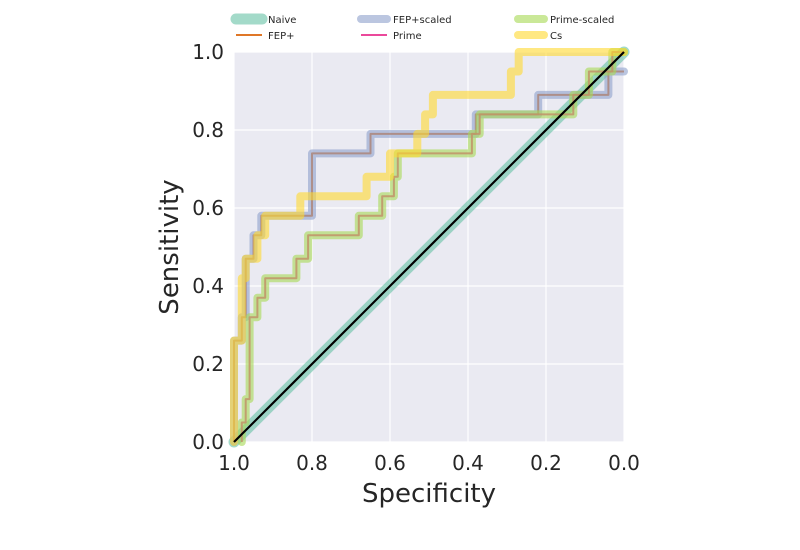 This screenshot has width=800, height=550. What do you see at coordinates (312, 463) in the screenshot?
I see `x-tick-label: 0.8` at bounding box center [312, 463].